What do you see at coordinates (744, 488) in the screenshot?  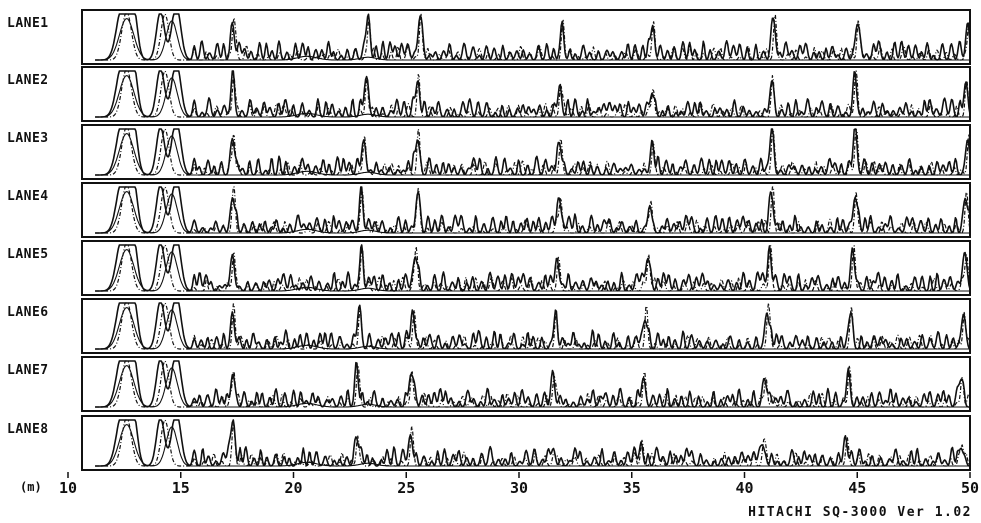 I see `x-tick-label: 40` at bounding box center [744, 488].